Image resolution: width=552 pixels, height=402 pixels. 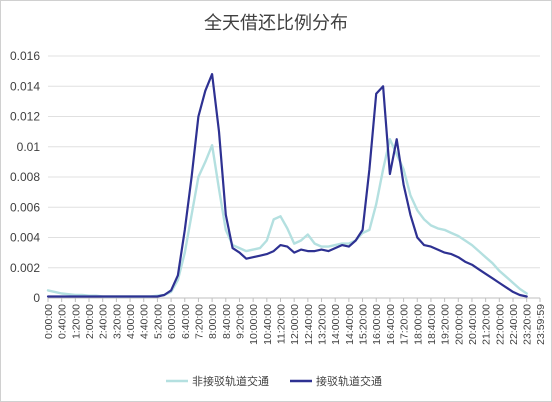 I want to click on x-tick-label: 17:20:00, so click(x=405, y=324).